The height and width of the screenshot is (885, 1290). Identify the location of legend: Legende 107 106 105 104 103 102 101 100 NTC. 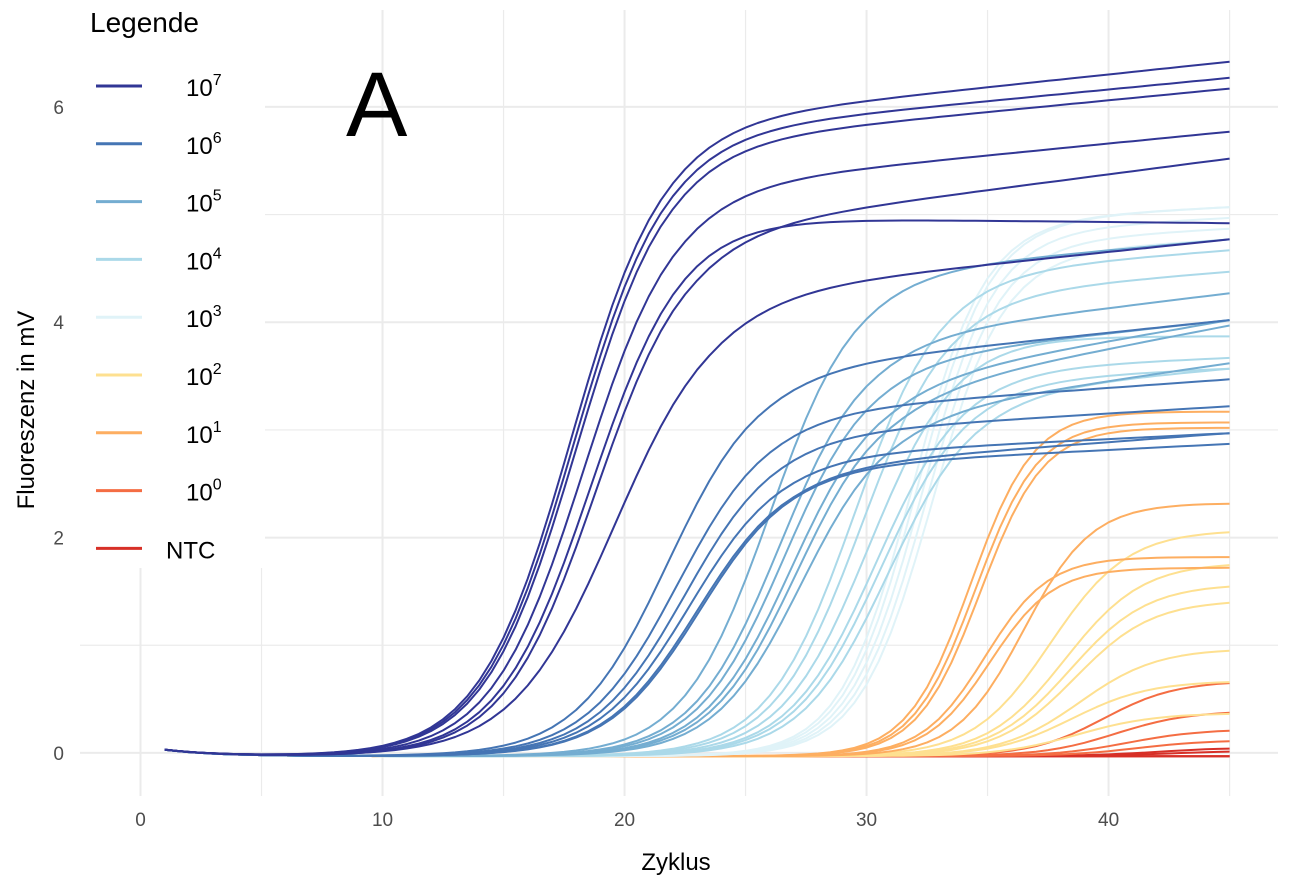
(172, 284).